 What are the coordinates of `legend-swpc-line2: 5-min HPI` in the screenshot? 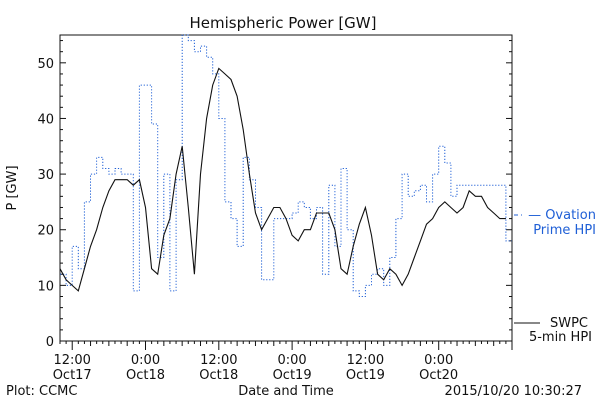 It's located at (560, 337).